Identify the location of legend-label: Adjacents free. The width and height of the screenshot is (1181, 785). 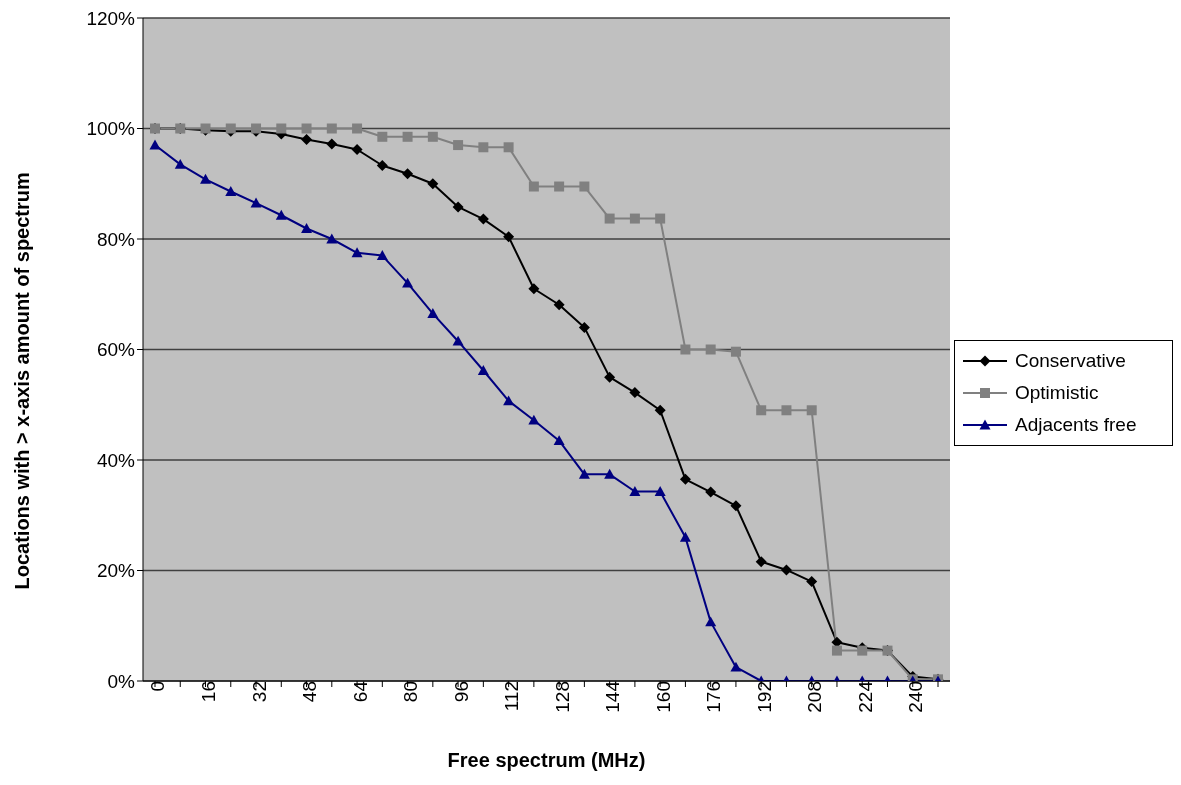
(1076, 424).